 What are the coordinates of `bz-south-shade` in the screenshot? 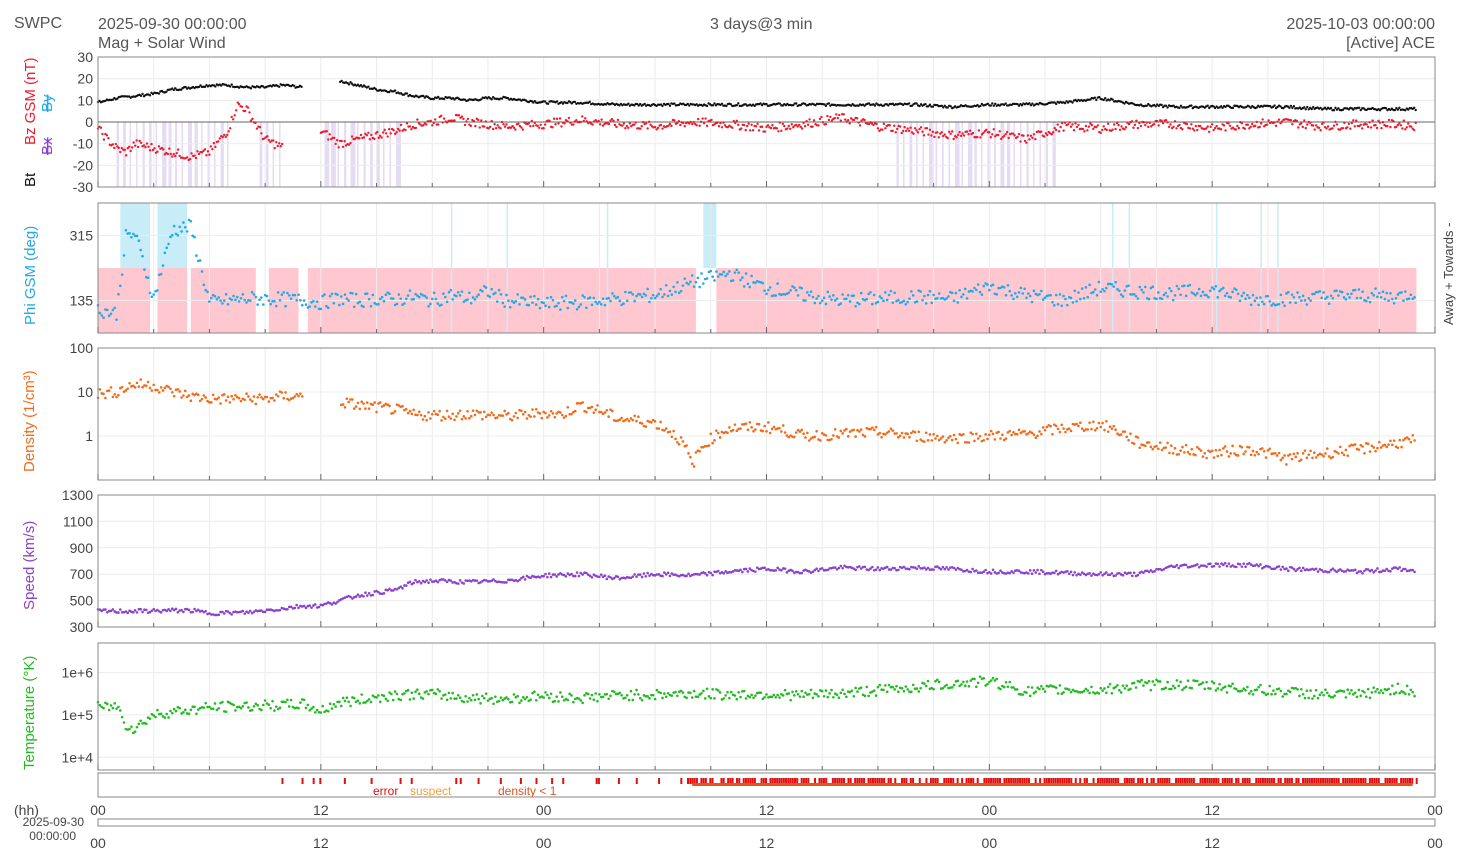 It's located at (124, 154).